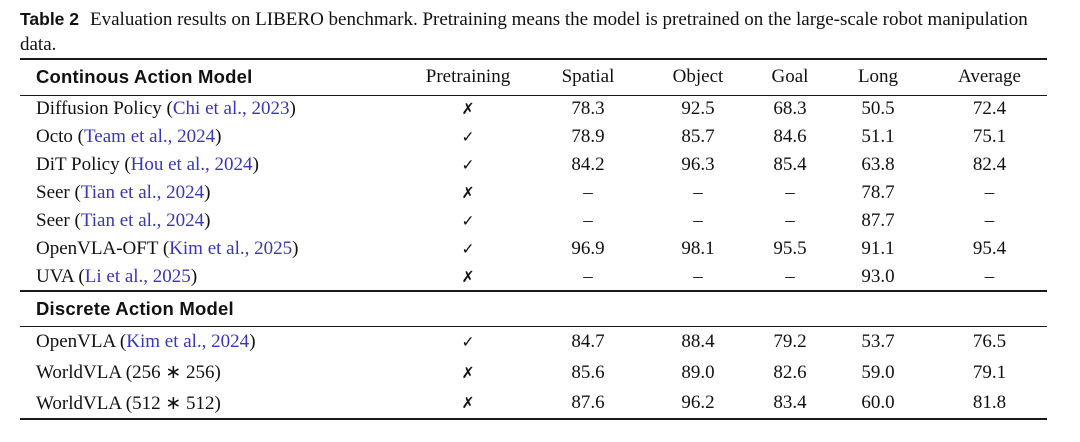  I want to click on goal-value: 84.6, so click(790, 136).